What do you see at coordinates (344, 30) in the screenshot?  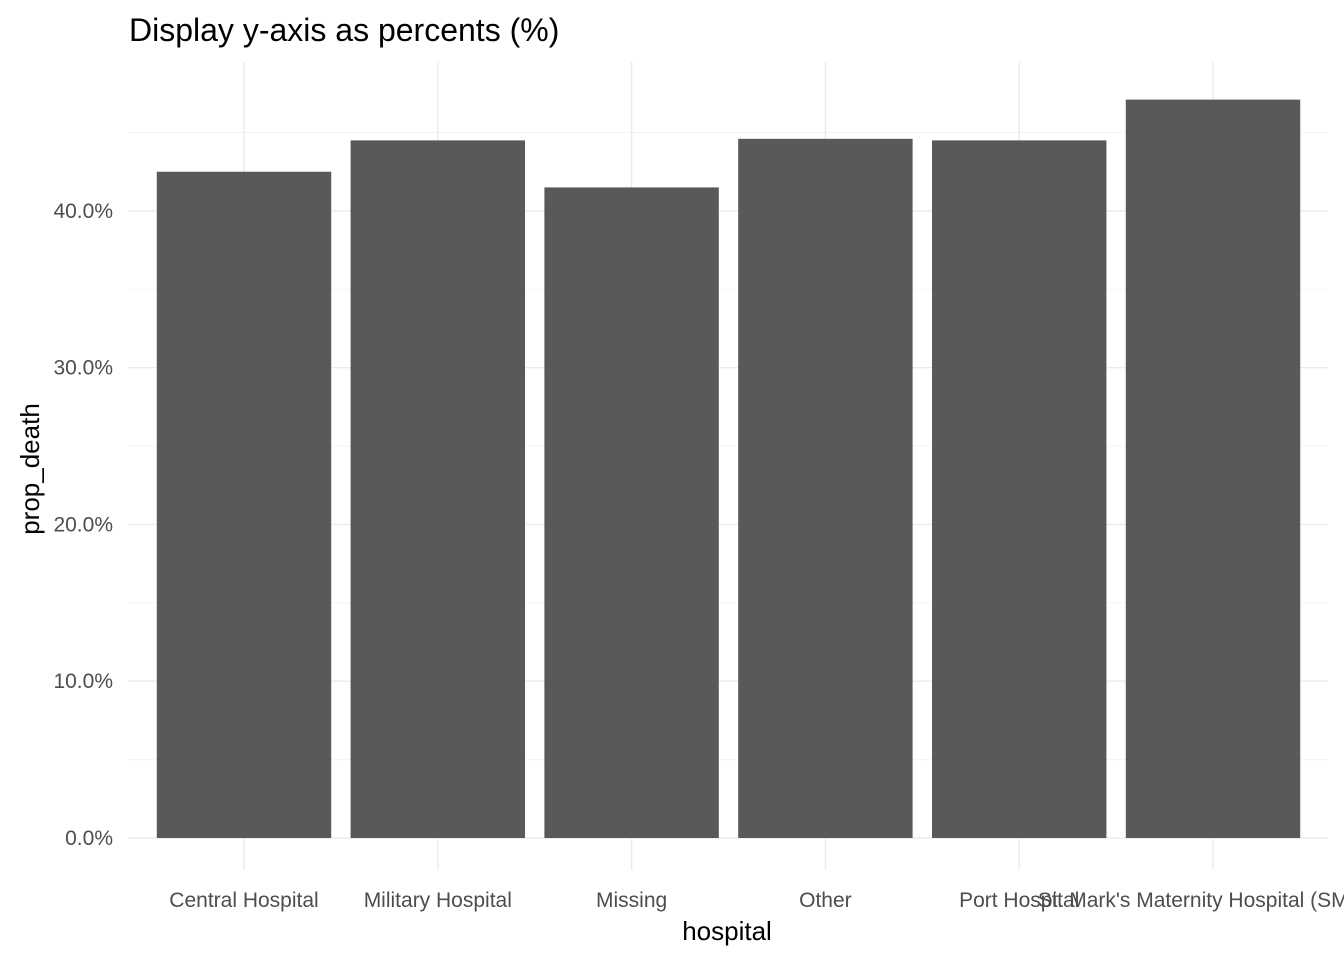 I see `chart-title: Display y-axis as percents (%)` at bounding box center [344, 30].